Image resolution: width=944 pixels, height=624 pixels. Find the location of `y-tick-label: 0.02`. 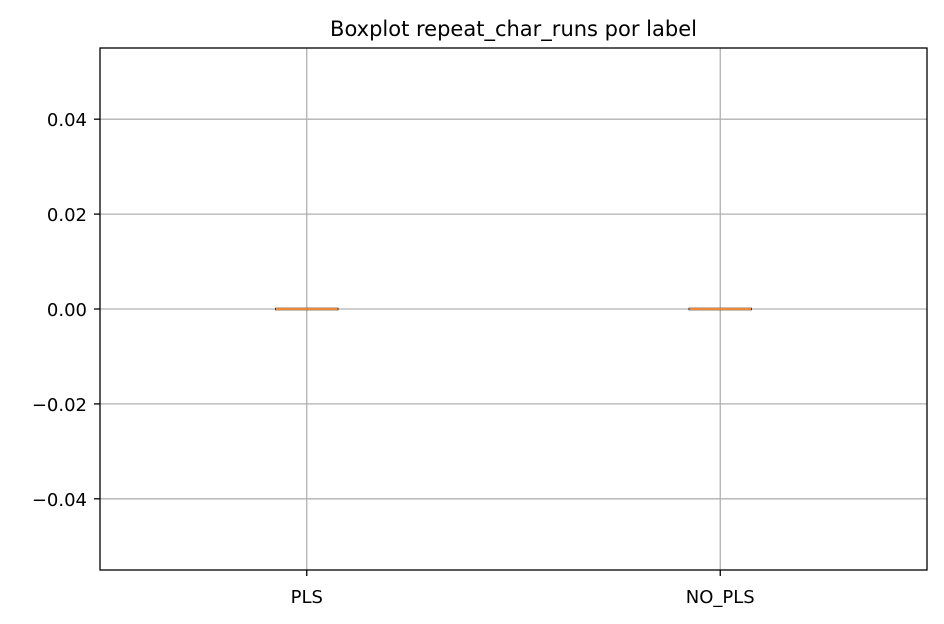

y-tick-label: 0.02 is located at coordinates (67, 215).